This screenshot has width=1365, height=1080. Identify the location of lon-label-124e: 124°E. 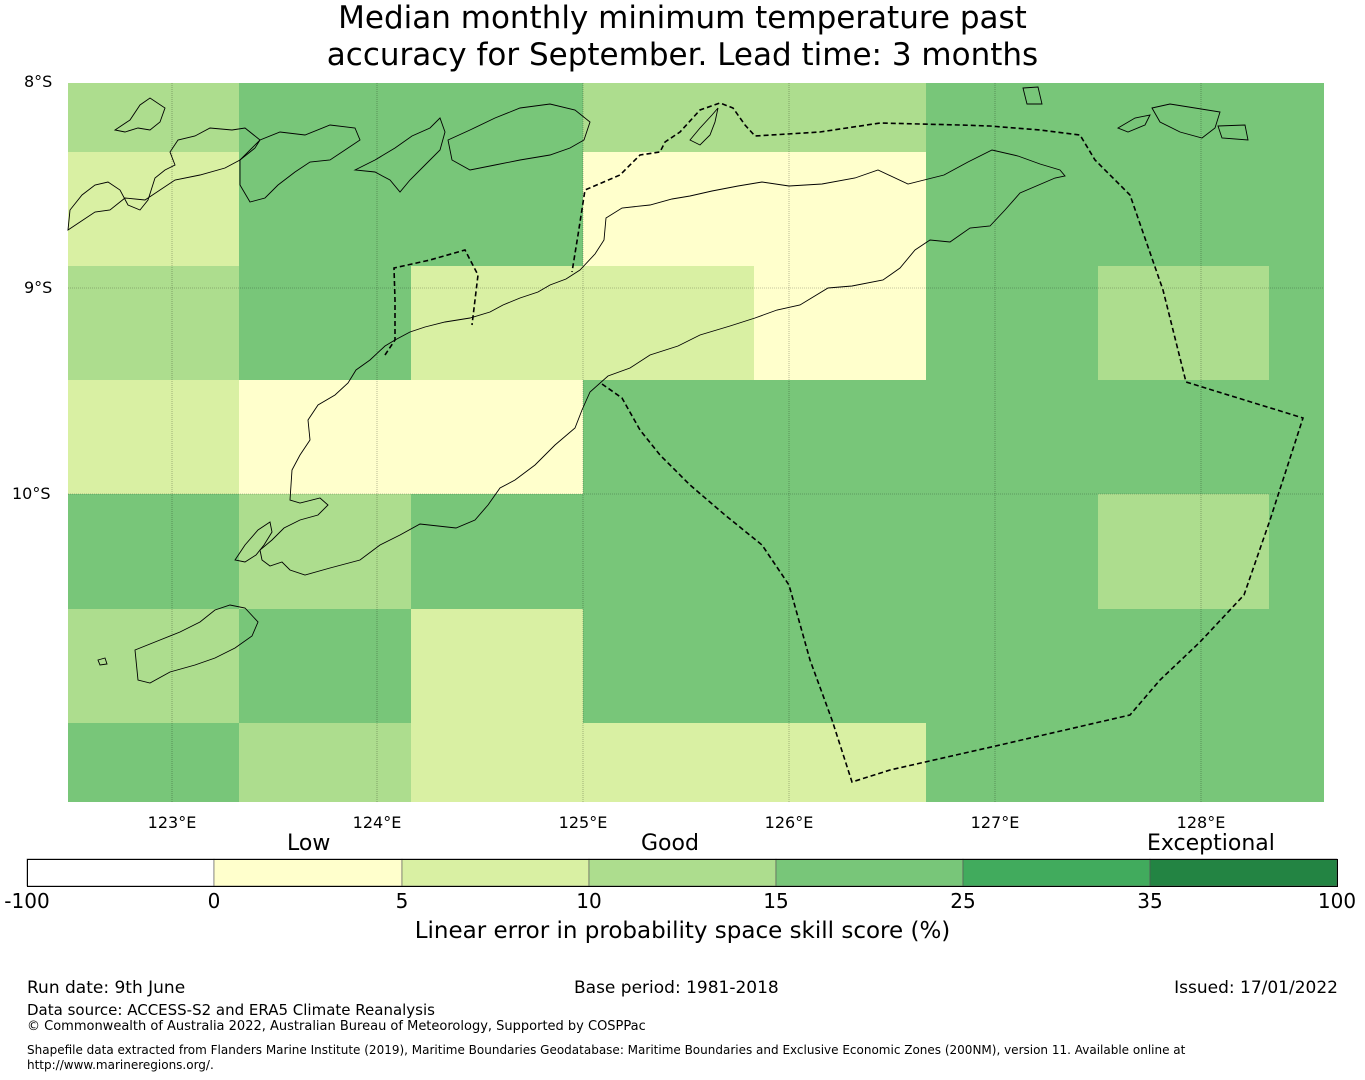
(377, 822).